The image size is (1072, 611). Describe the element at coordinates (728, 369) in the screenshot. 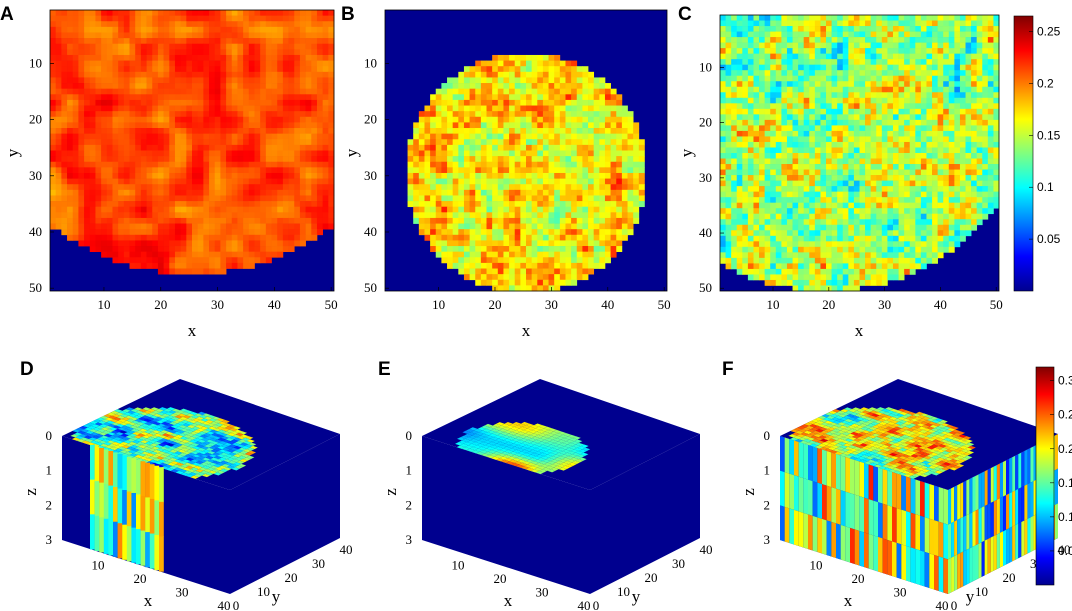

I see `panel-label-f: F` at that location.